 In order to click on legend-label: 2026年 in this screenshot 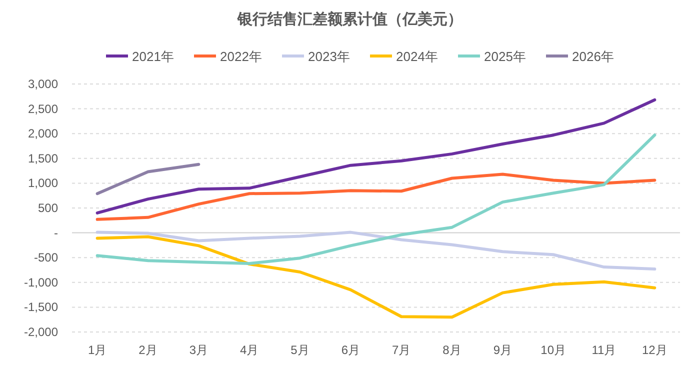, I will do `click(593, 56)`.